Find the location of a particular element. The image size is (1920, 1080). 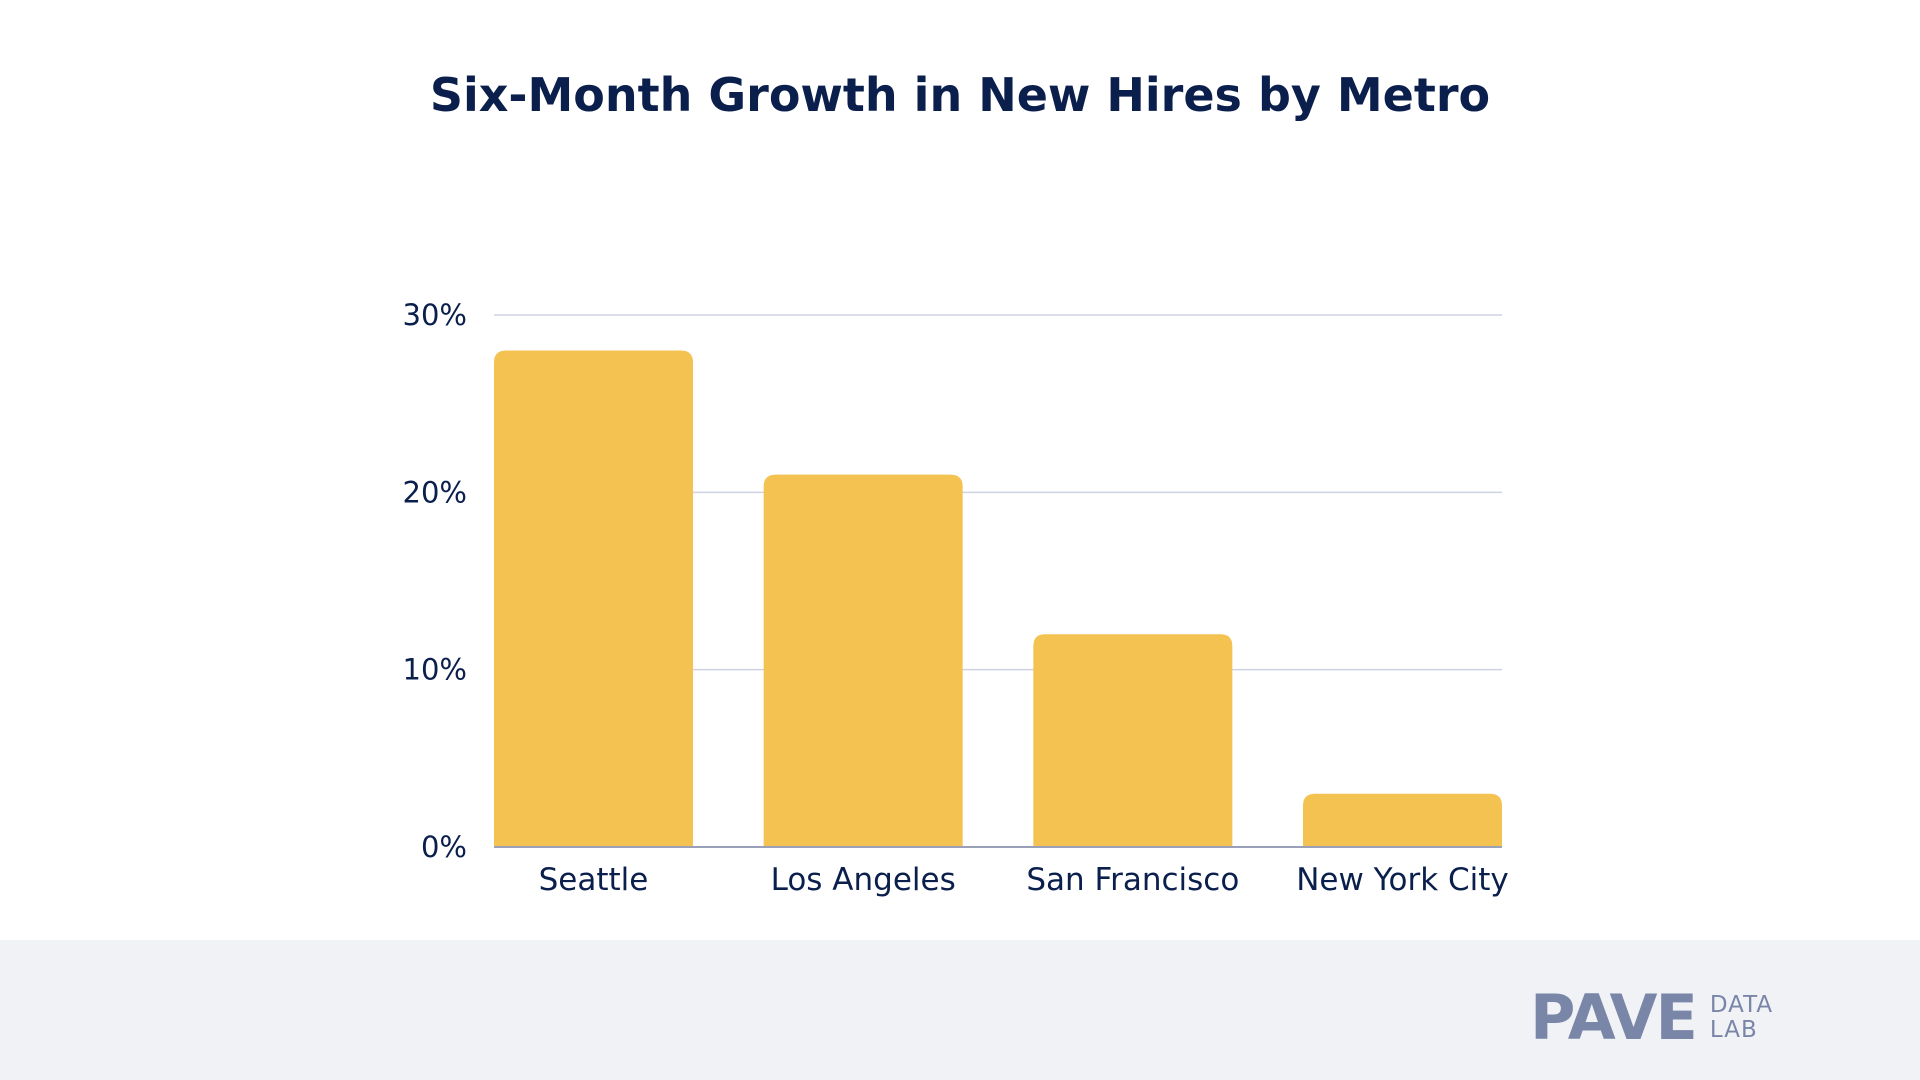

bar-new-york-city is located at coordinates (1402, 820).